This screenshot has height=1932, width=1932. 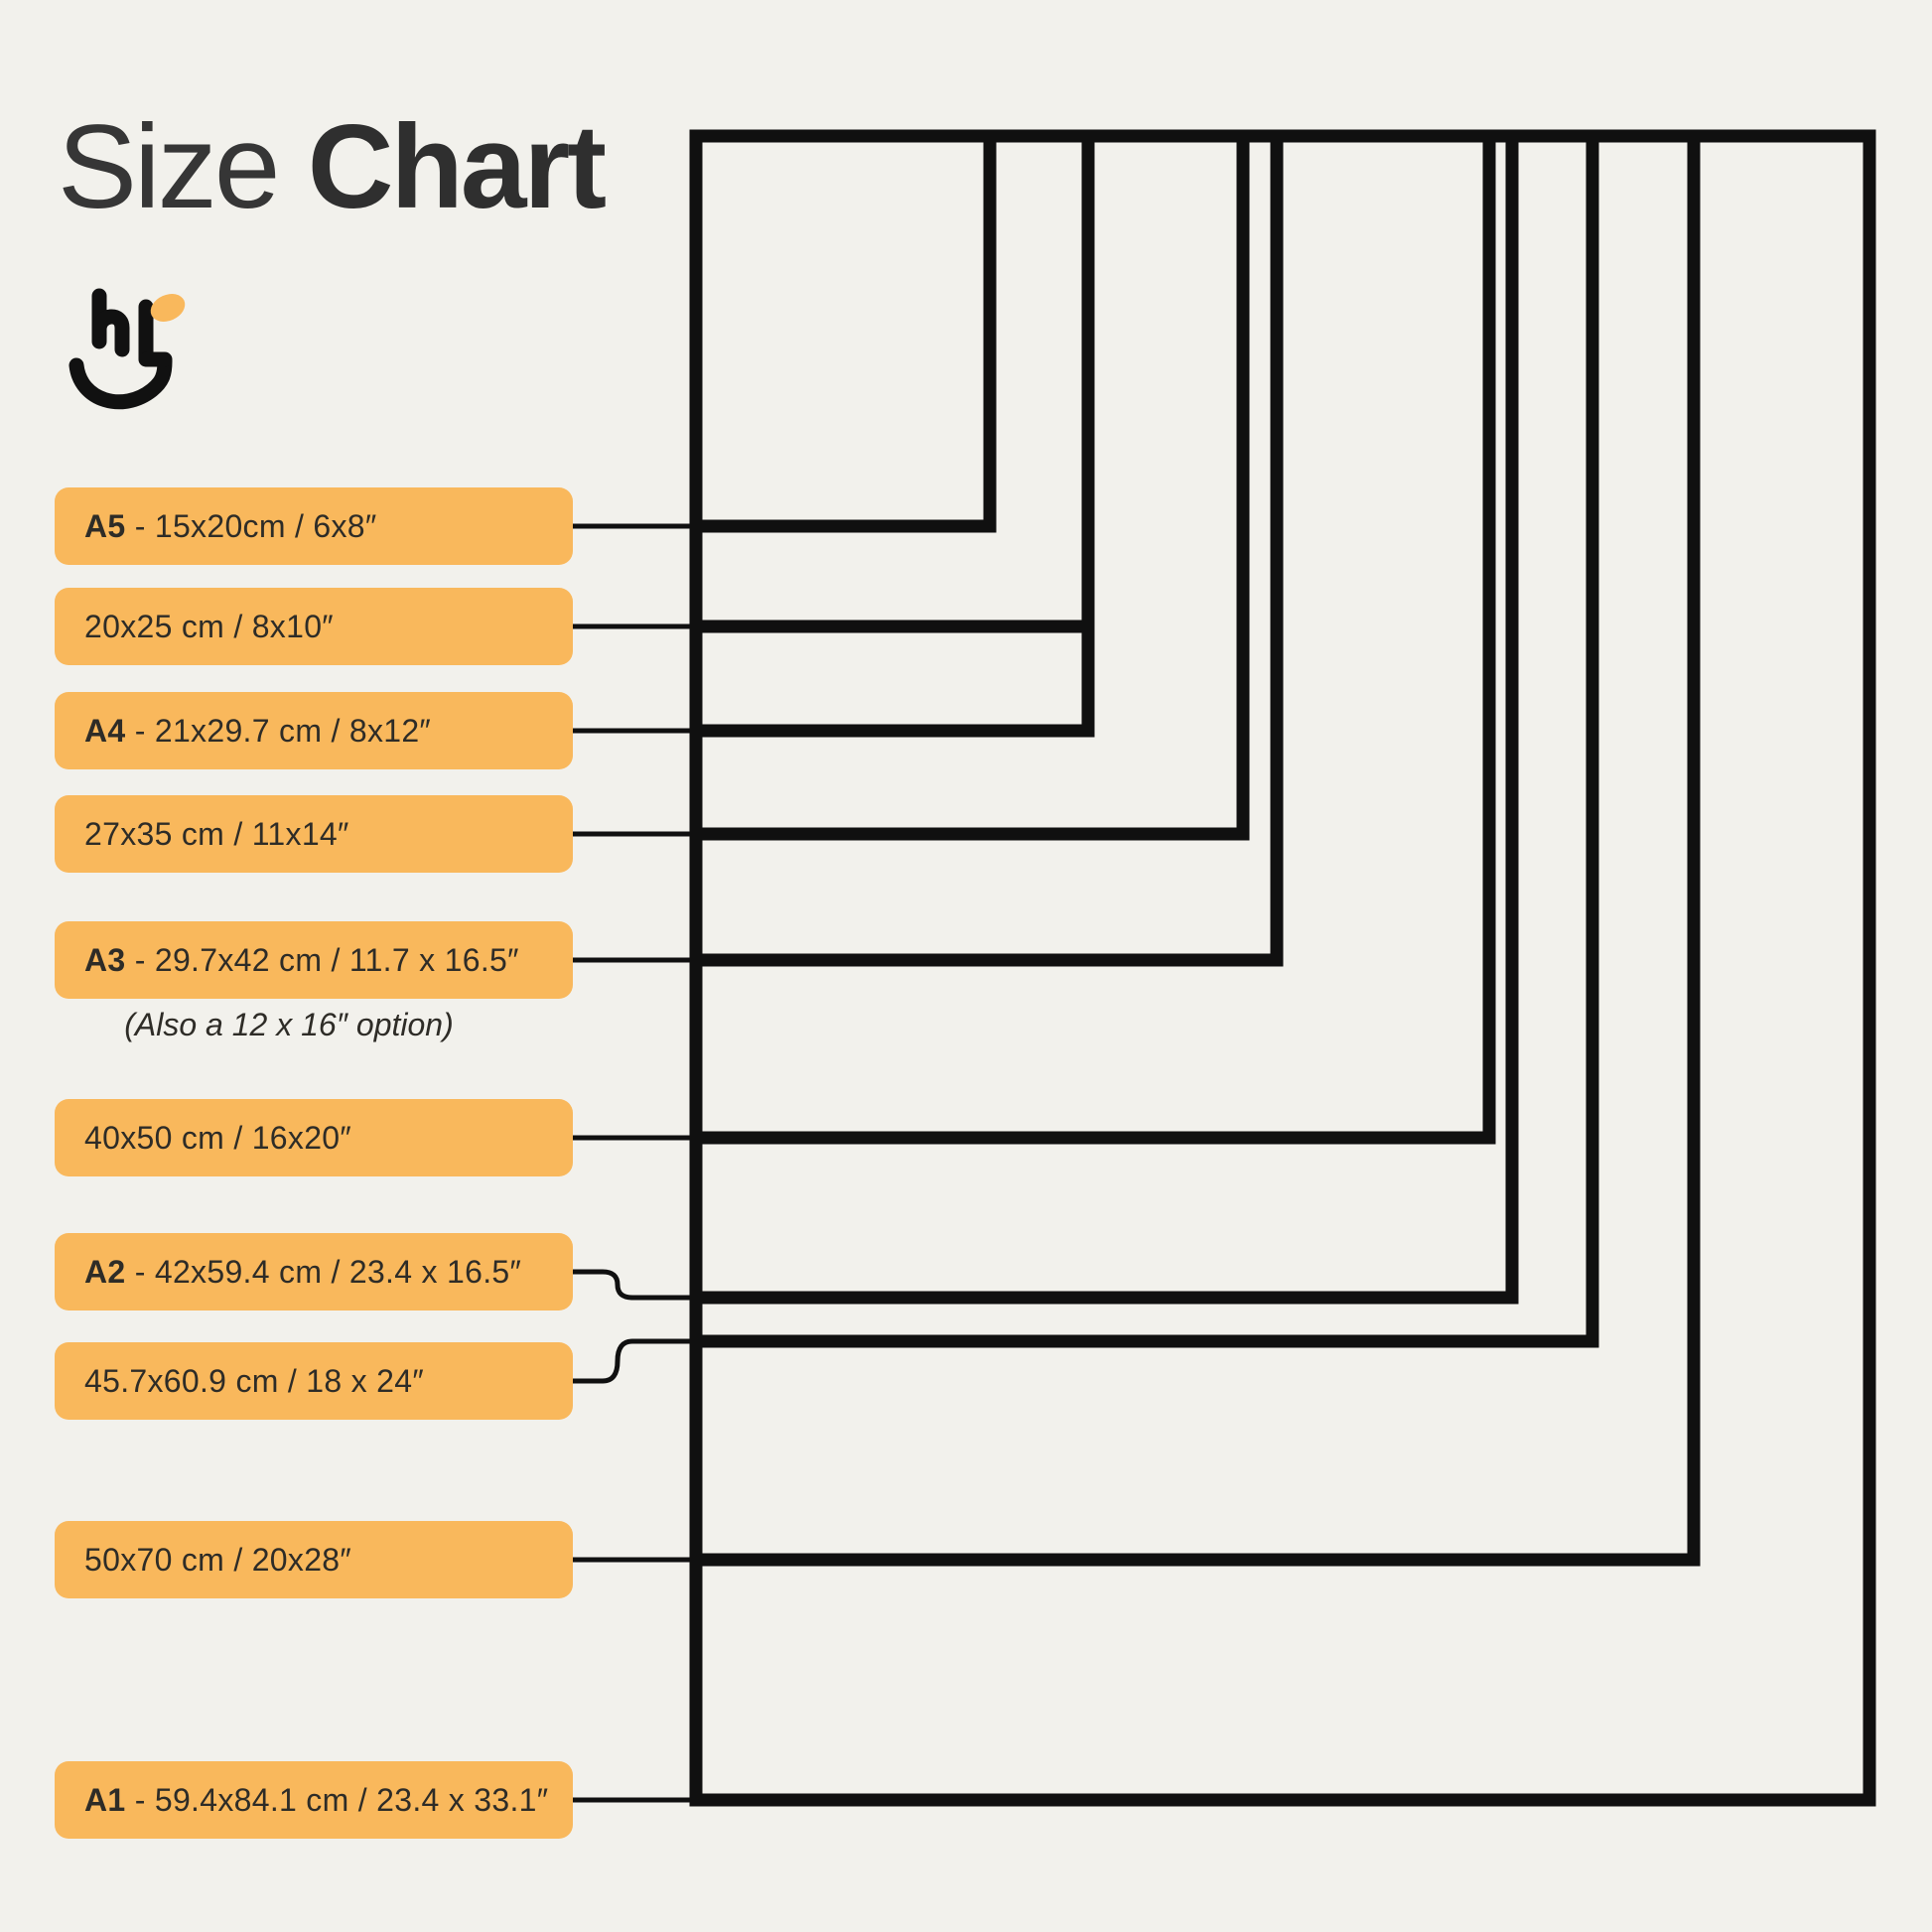 What do you see at coordinates (254, 1380) in the screenshot?
I see `size-label-text: 45.7x60.9 cm / 18 x 24″` at bounding box center [254, 1380].